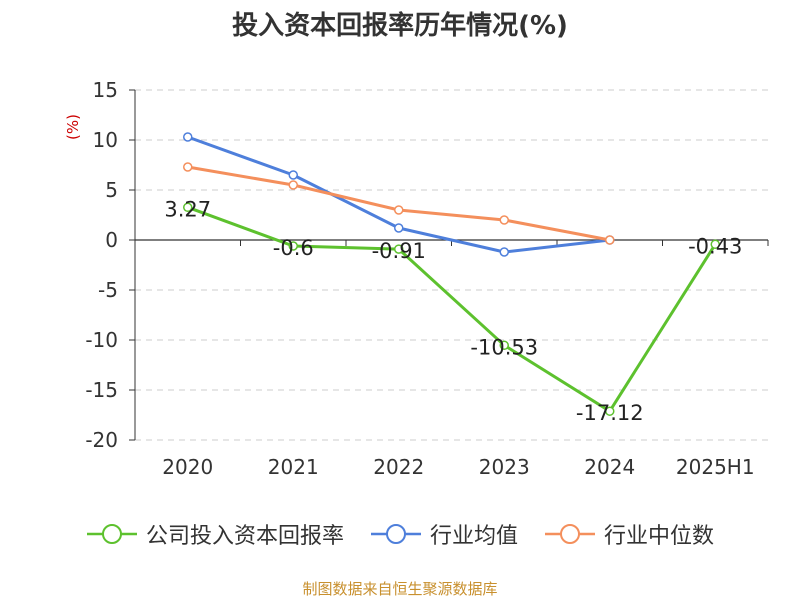 The width and height of the screenshot is (800, 600). I want to click on x-tick-label: 2023, so click(504, 467).